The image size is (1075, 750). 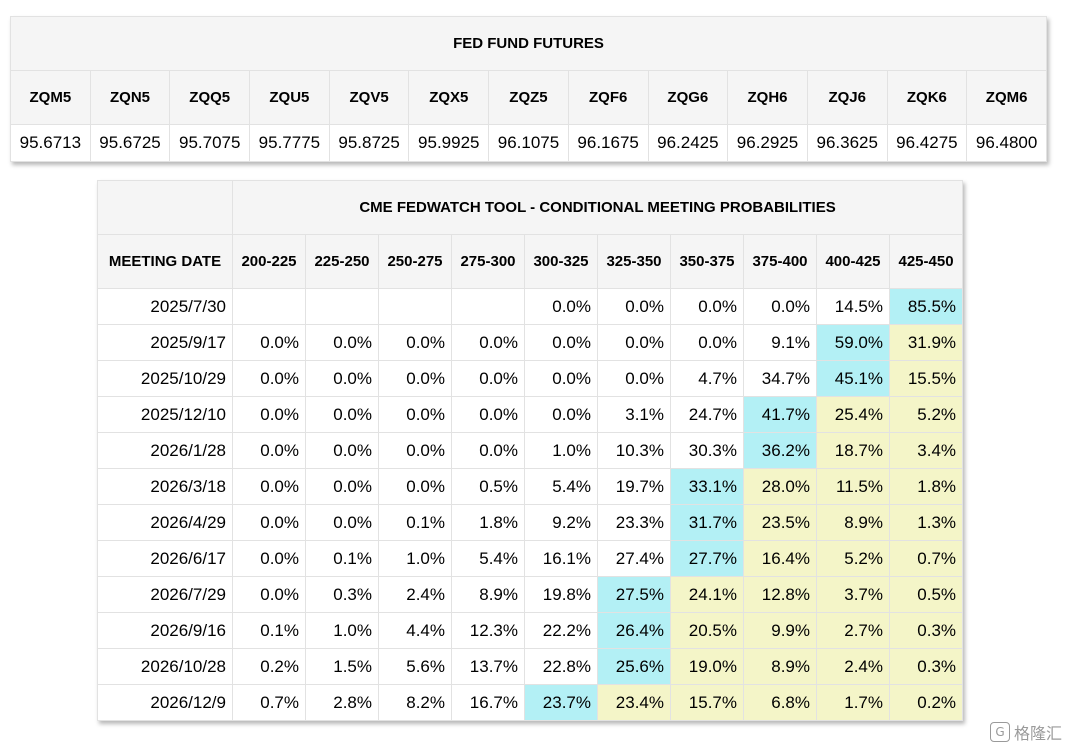 What do you see at coordinates (449, 143) in the screenshot?
I see `futures-price-zqx5: 95.9925` at bounding box center [449, 143].